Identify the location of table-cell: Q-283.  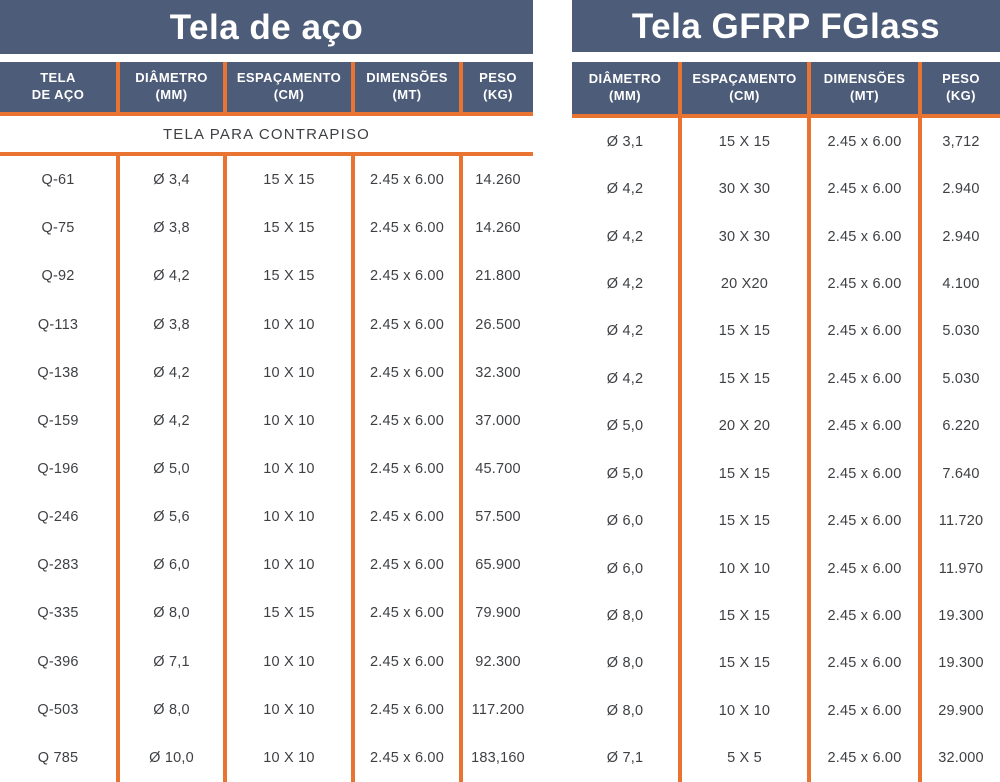
(58, 565).